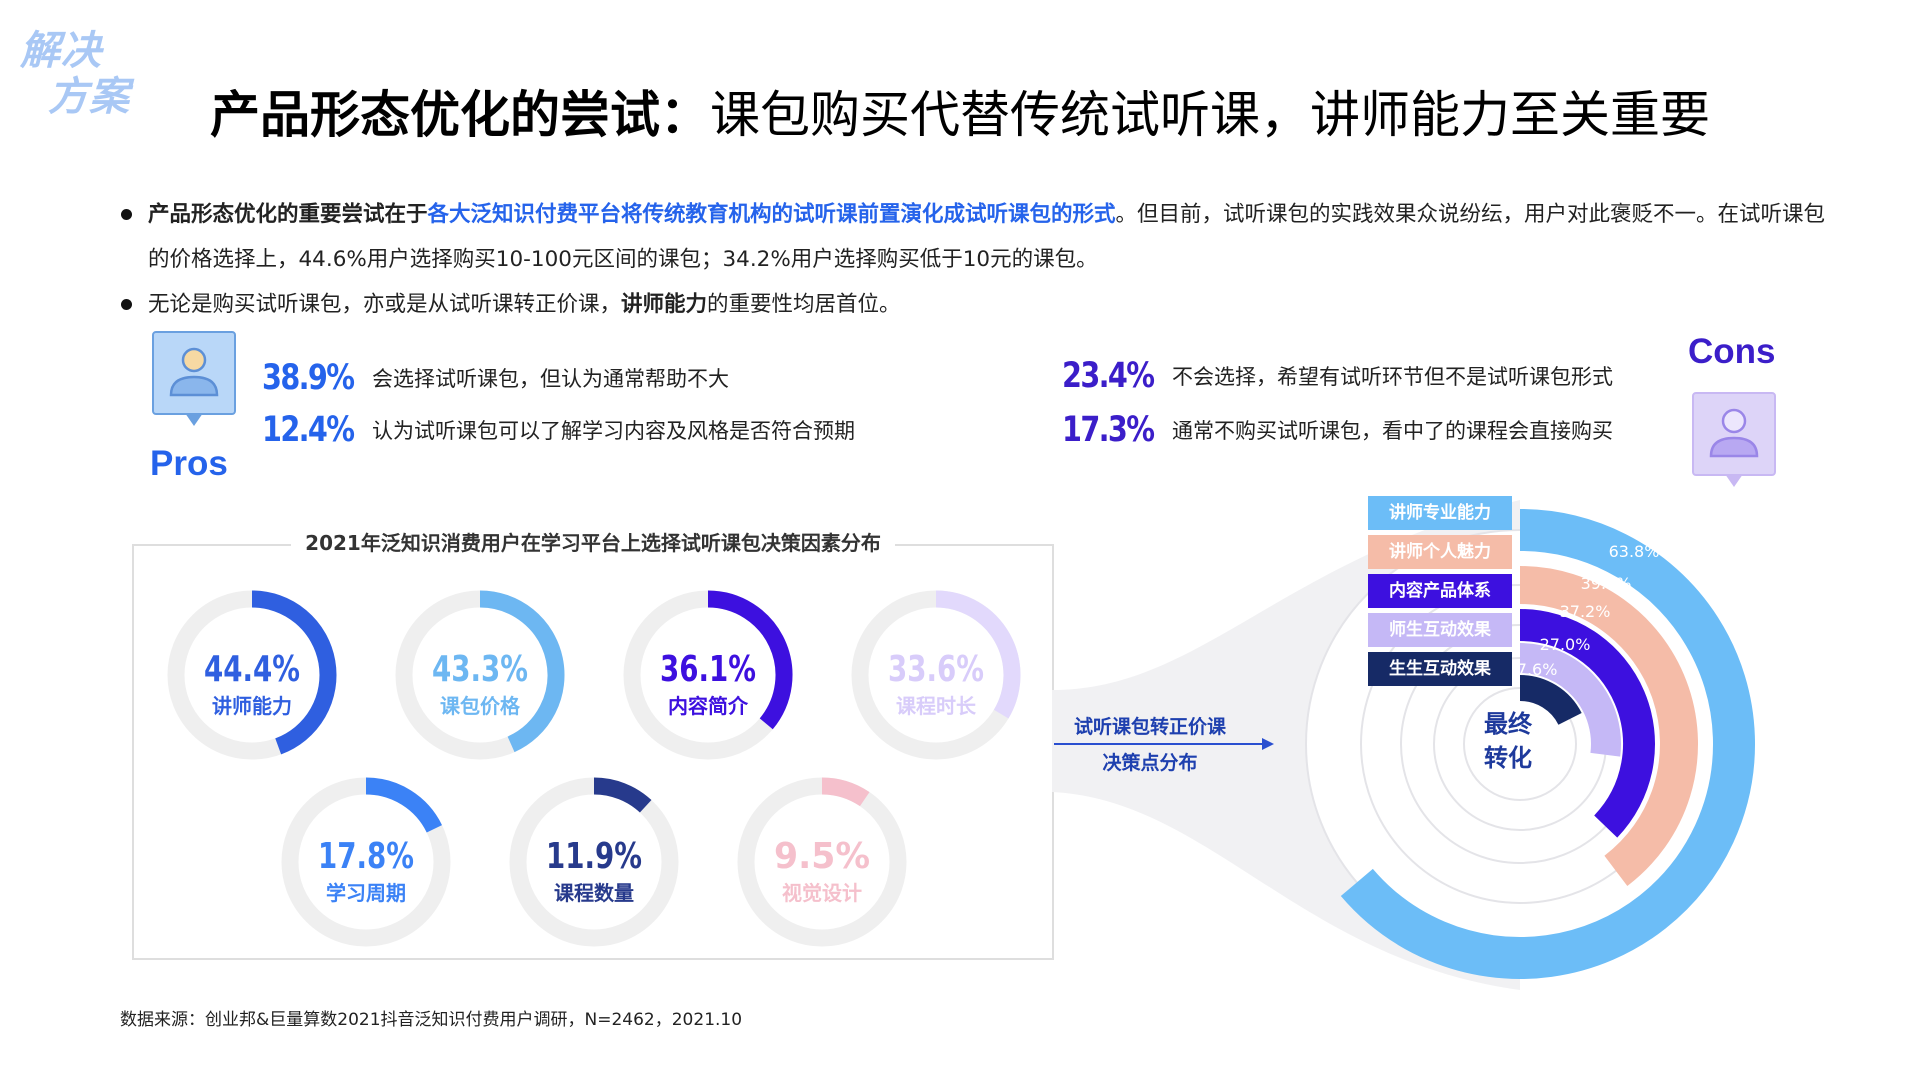  I want to click on cons-stat-1: 23.4% 不会选择，希望有试听环节但不是试听课包形式, so click(1337, 376).